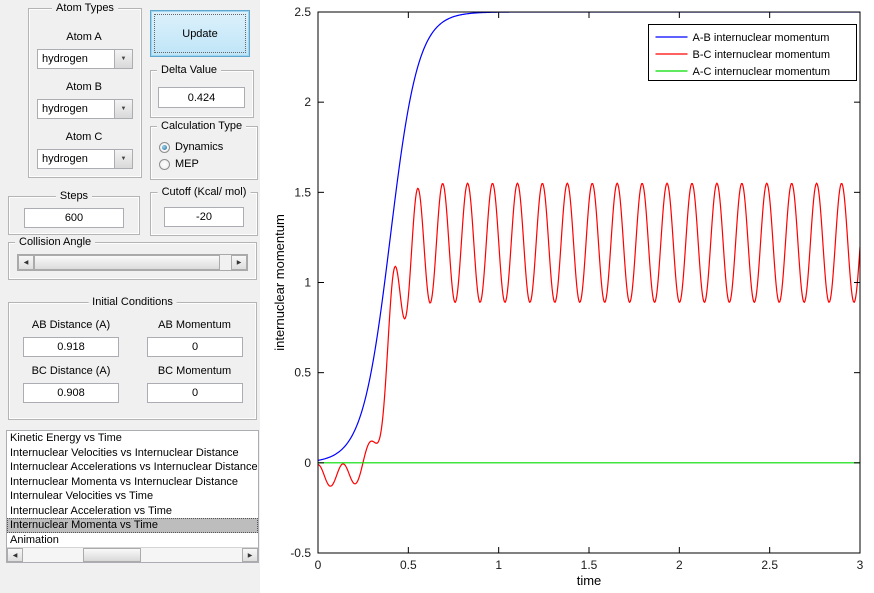 Image resolution: width=874 pixels, height=593 pixels. What do you see at coordinates (204, 217) in the screenshot?
I see `cutoff-input` at bounding box center [204, 217].